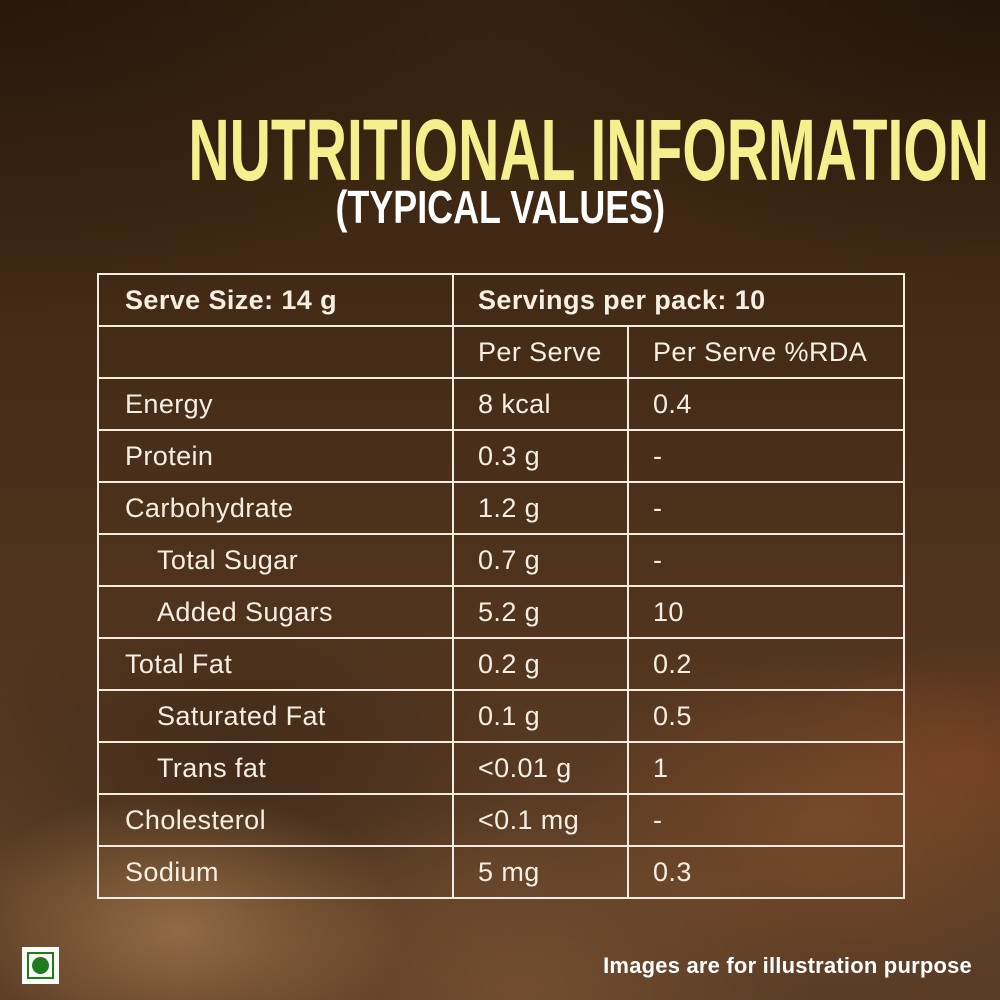 The width and height of the screenshot is (1000, 1000). What do you see at coordinates (766, 872) in the screenshot?
I see `rda-value: 0.3` at bounding box center [766, 872].